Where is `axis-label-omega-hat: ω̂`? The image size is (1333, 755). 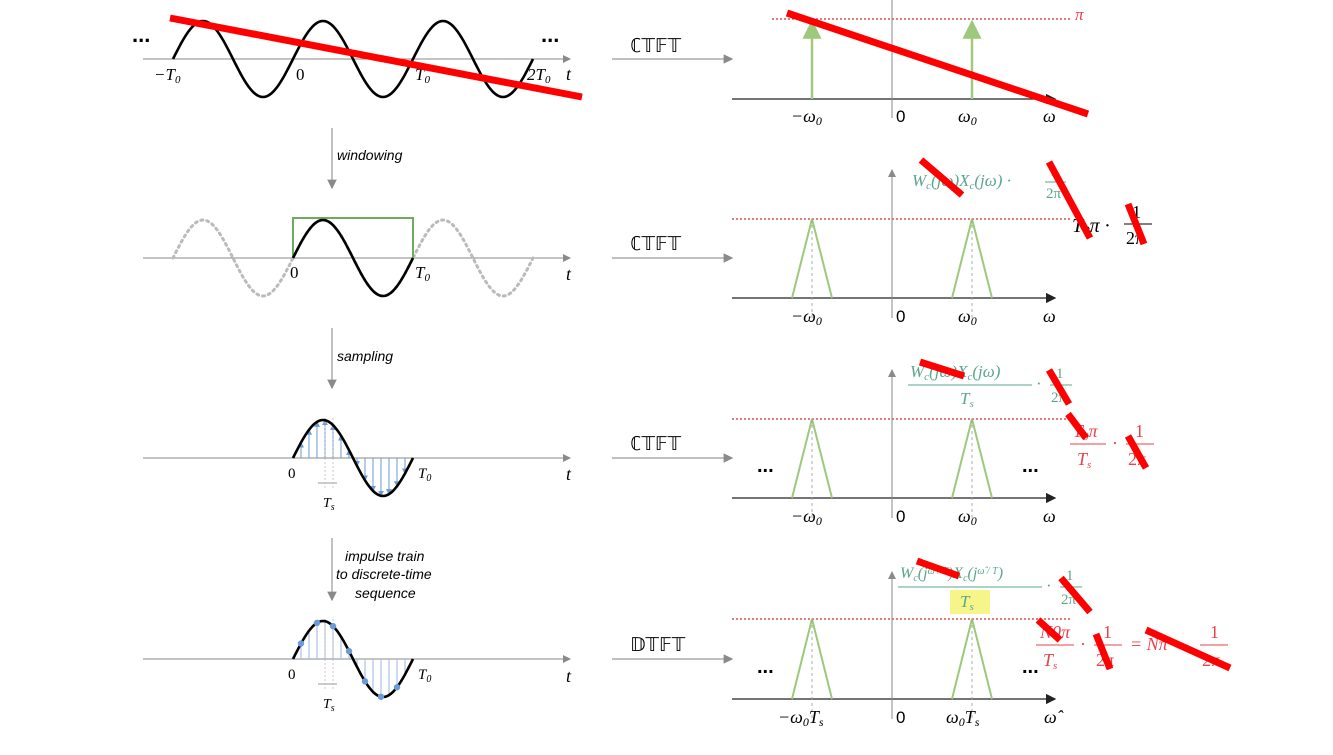
axis-label-omega-hat: ω̂ is located at coordinates (1054, 717).